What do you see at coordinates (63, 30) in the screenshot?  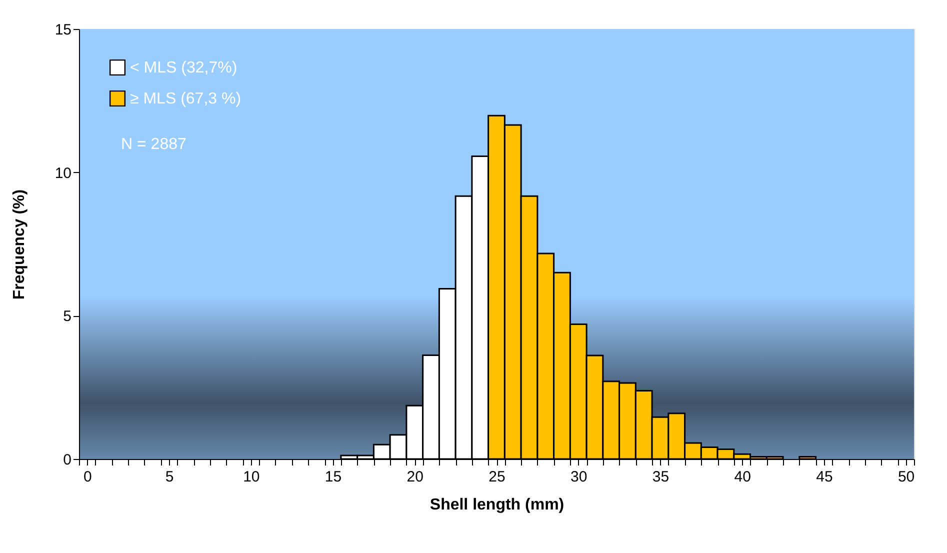 I see `y-tick-label: 15` at bounding box center [63, 30].